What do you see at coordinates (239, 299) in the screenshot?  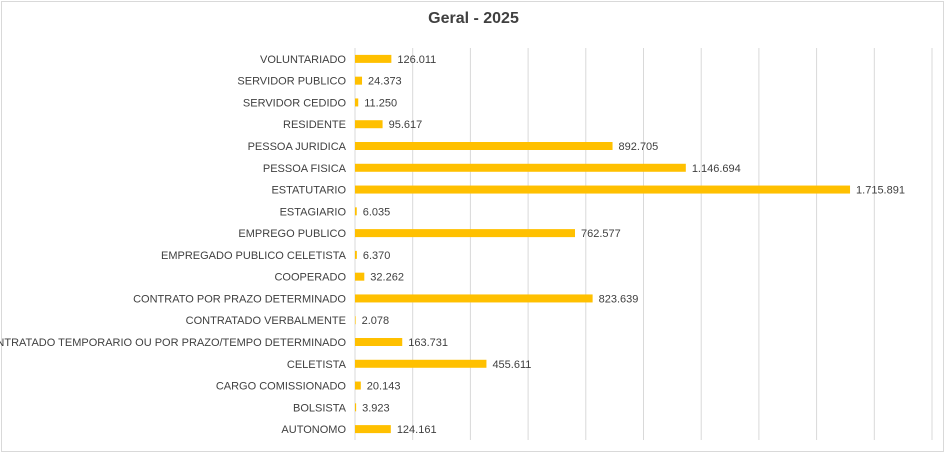 I see `category-label: CONTRATO POR PRAZO DETERMINADO` at bounding box center [239, 299].